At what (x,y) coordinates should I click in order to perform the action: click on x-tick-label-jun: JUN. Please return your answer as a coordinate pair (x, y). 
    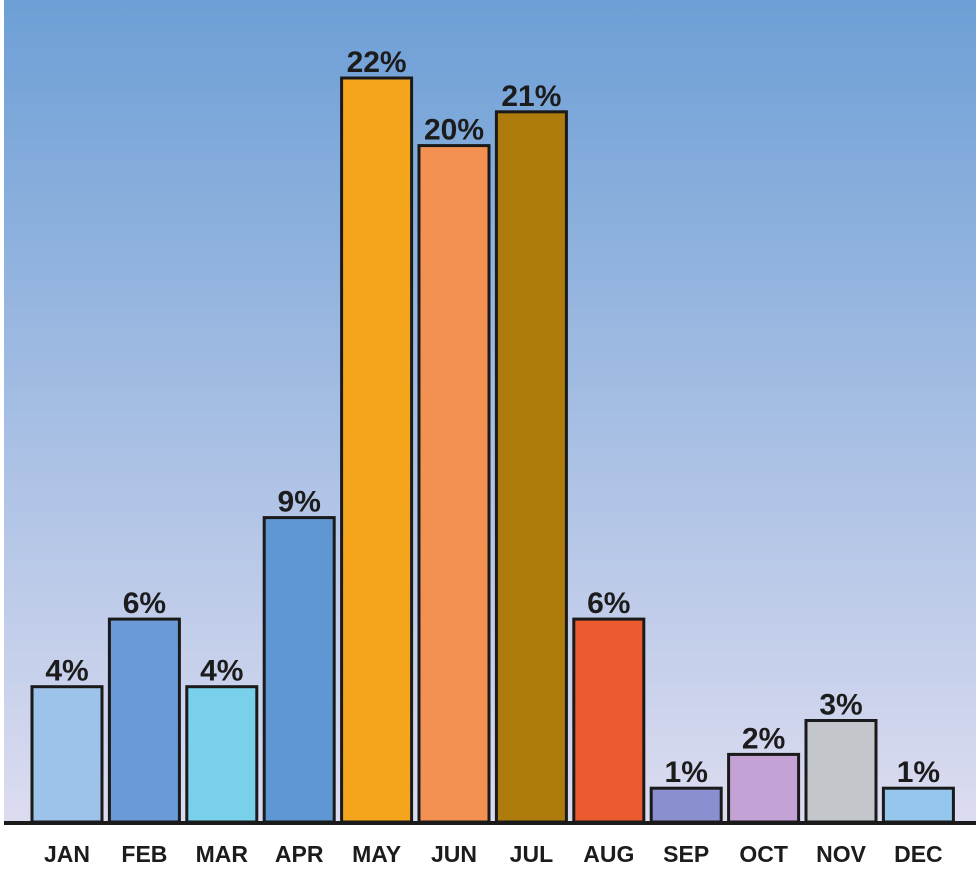
    Looking at the image, I should click on (454, 854).